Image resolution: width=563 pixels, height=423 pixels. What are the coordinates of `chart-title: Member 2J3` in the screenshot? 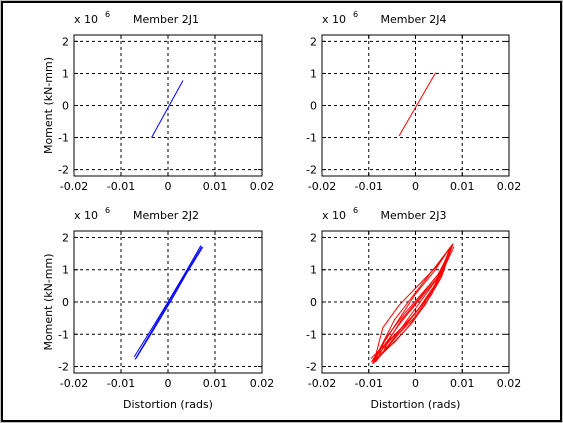 It's located at (414, 215).